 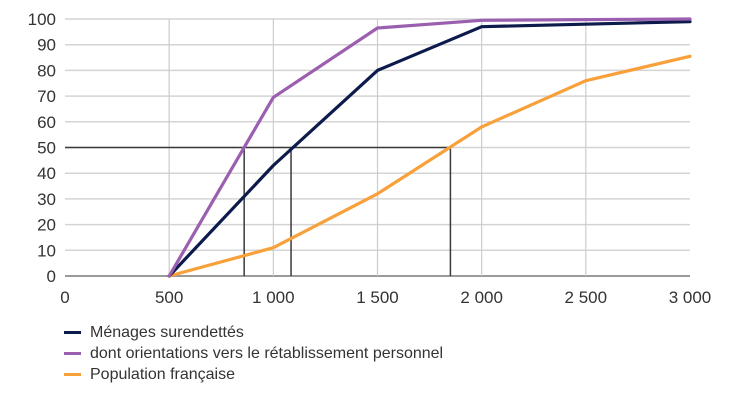 I want to click on y-tick-label: 20, so click(x=46, y=225).